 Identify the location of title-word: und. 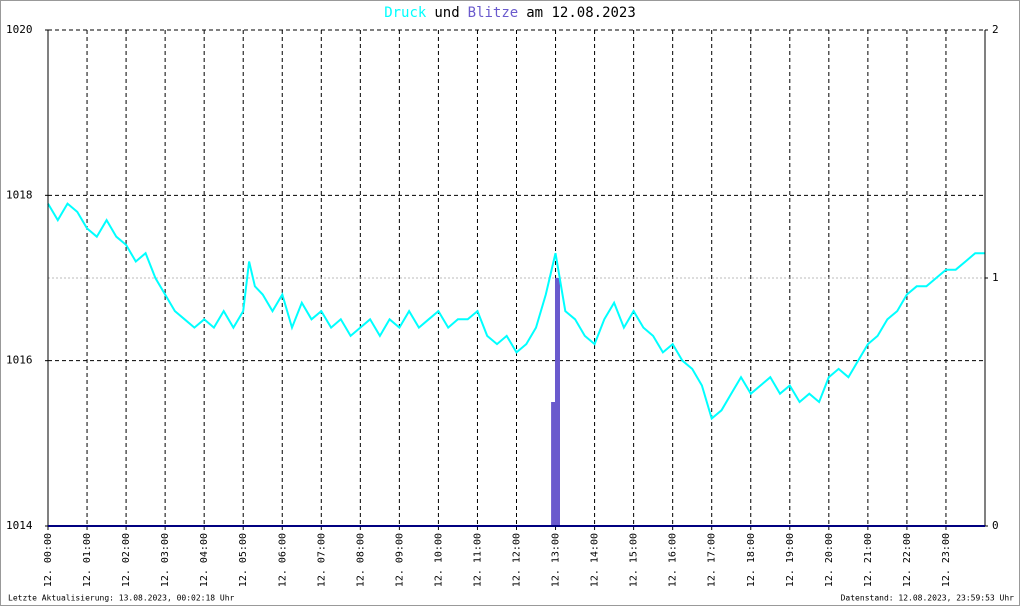
(446, 13).